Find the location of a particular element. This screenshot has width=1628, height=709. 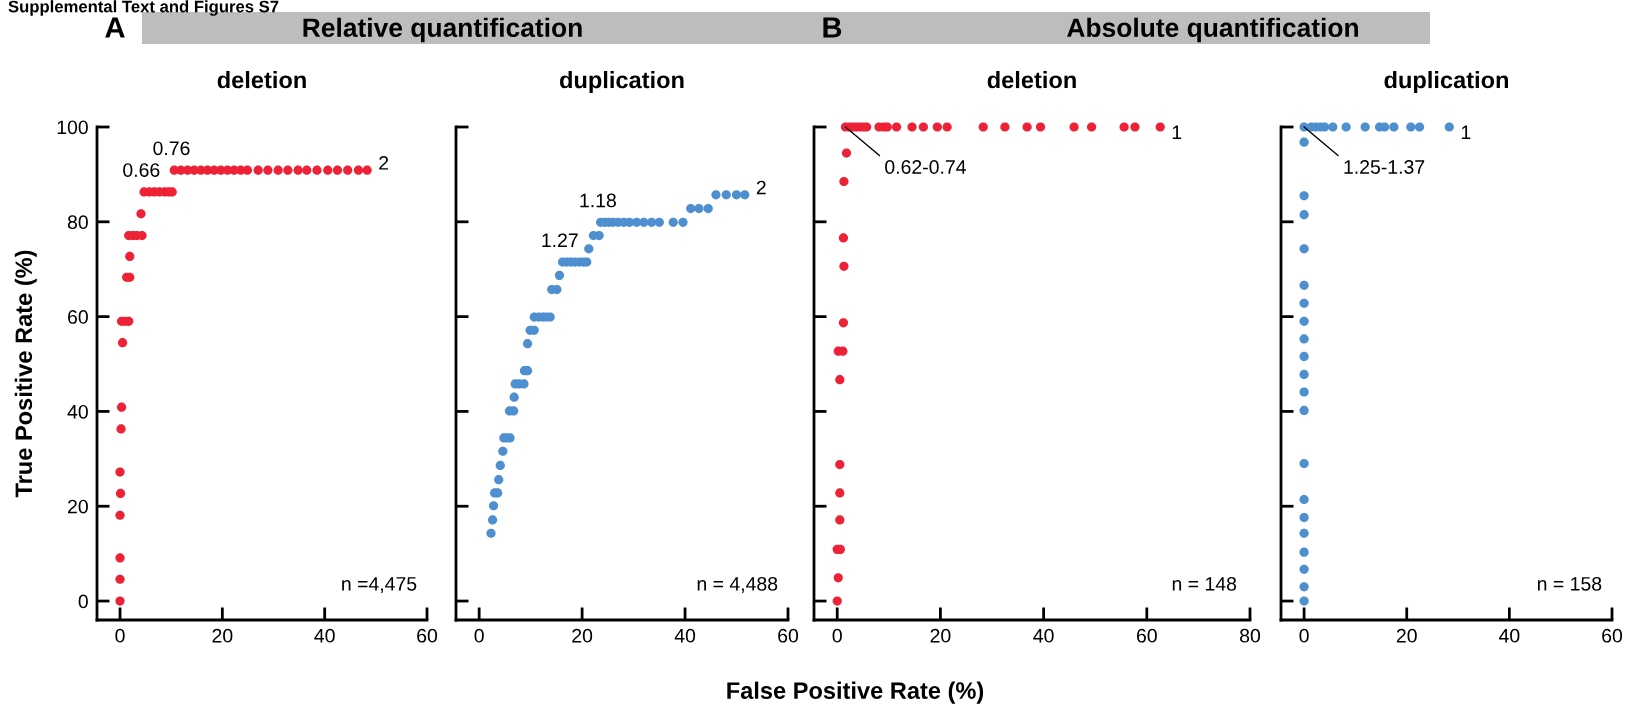

annotation: 1.27 is located at coordinates (560, 240).